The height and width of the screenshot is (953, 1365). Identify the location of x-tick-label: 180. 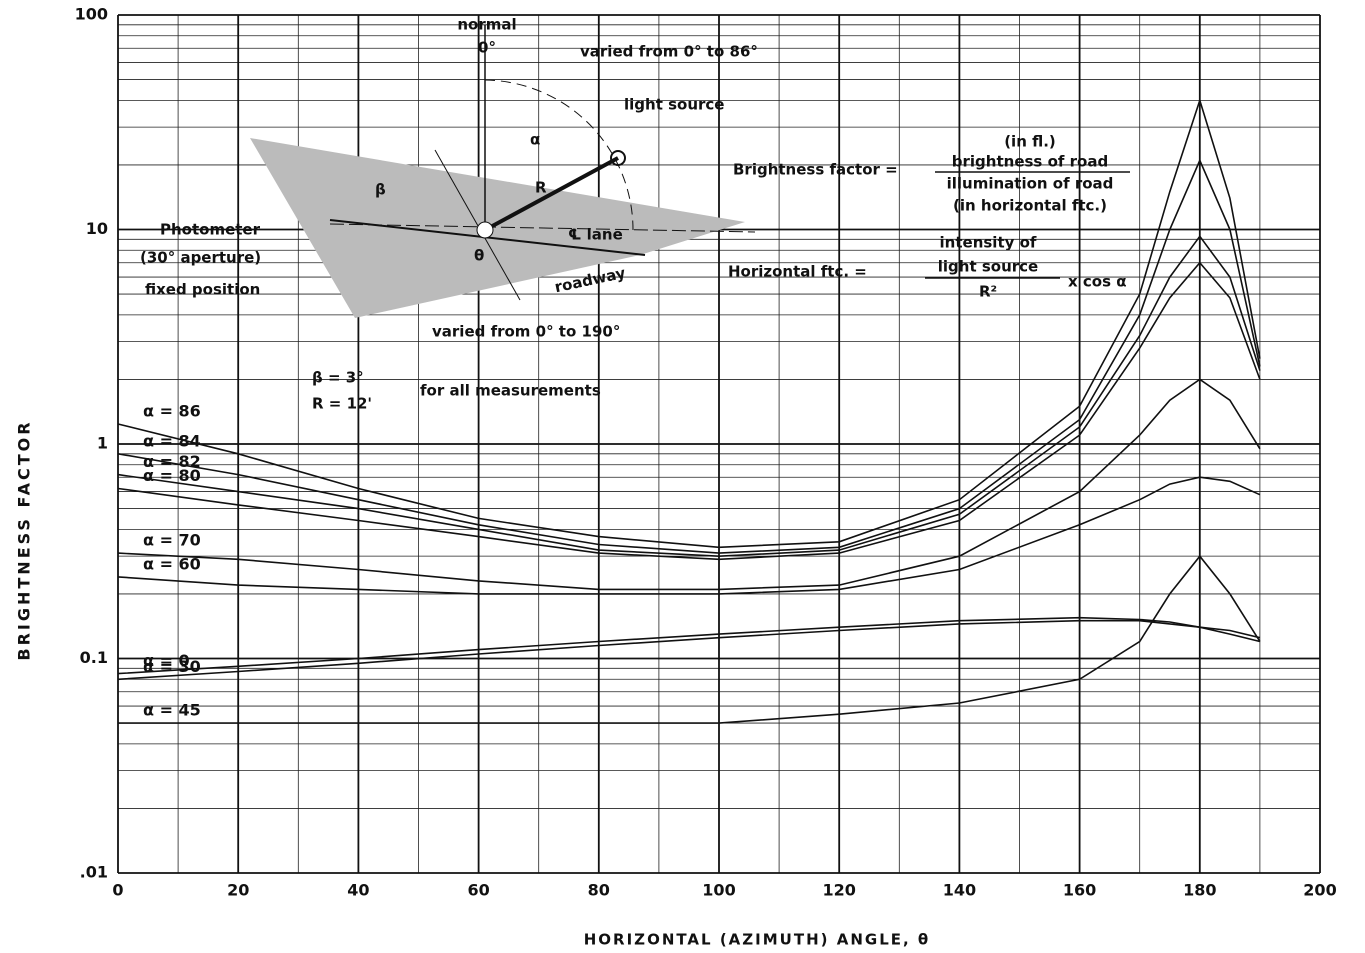
(1199, 890).